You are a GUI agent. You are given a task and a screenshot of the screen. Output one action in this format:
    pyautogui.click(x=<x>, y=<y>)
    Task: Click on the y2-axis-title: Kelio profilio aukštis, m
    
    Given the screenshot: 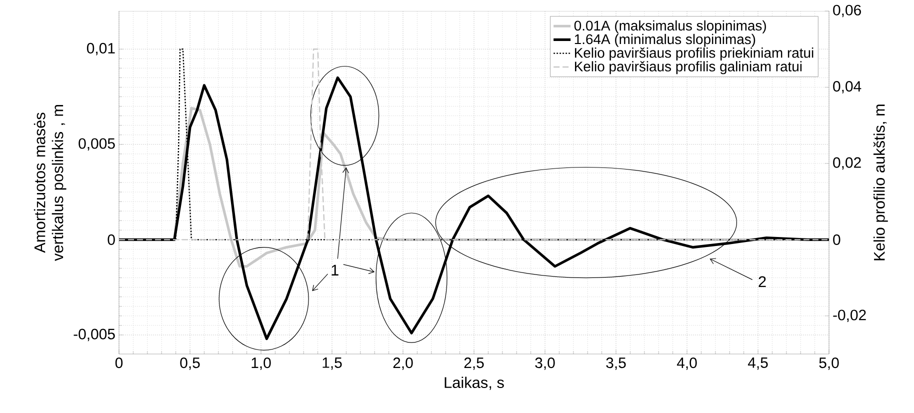 What is the action you would take?
    pyautogui.click(x=880, y=182)
    